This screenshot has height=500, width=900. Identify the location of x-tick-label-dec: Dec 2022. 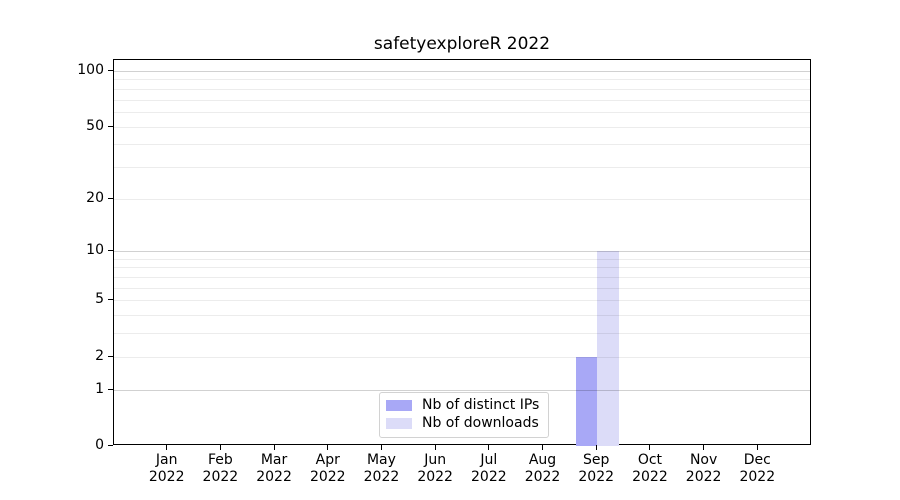
(757, 469).